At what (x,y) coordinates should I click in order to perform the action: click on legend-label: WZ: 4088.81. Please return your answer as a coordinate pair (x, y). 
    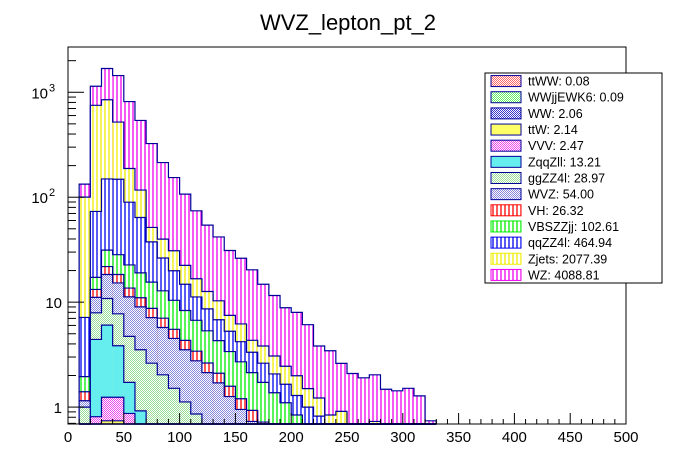
    Looking at the image, I should click on (564, 275).